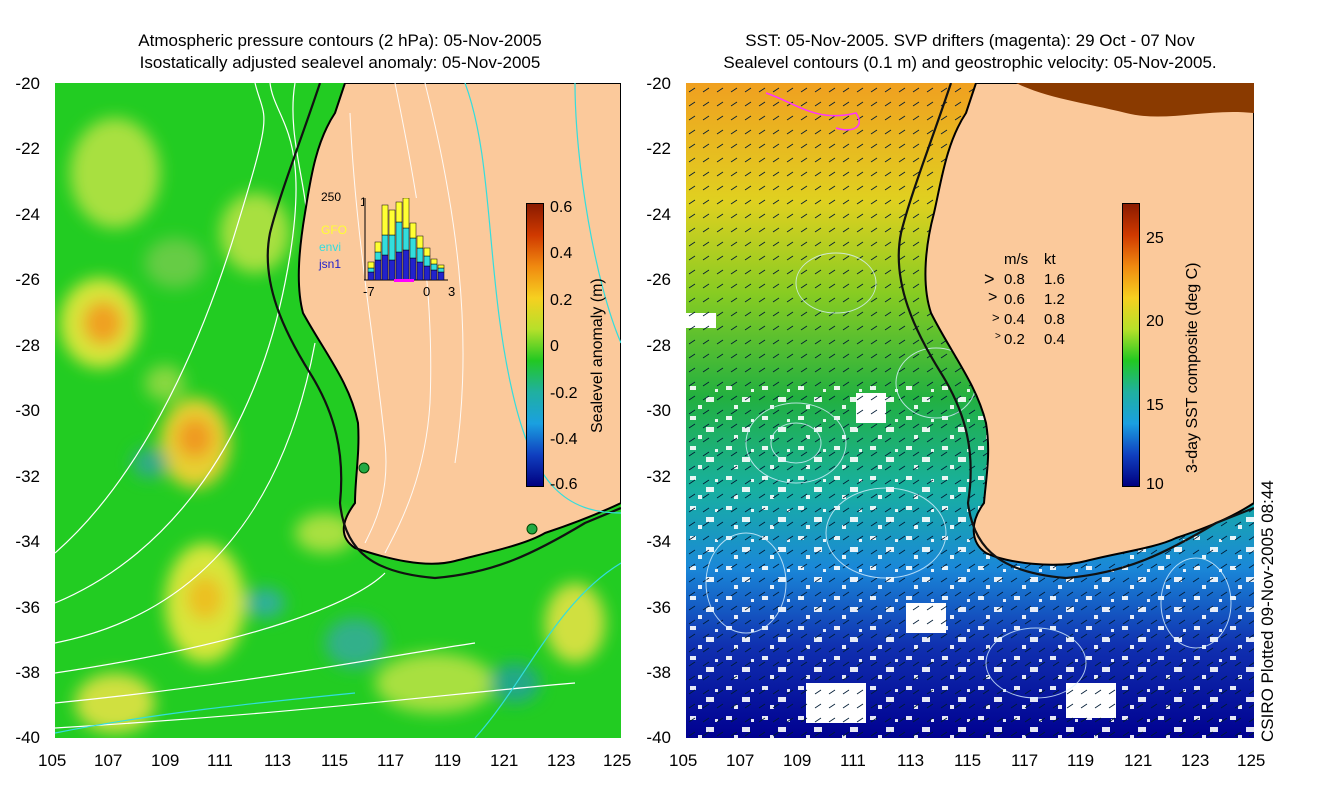  Describe the element at coordinates (561, 207) in the screenshot. I see `anomaly-tick: 0.6` at that location.